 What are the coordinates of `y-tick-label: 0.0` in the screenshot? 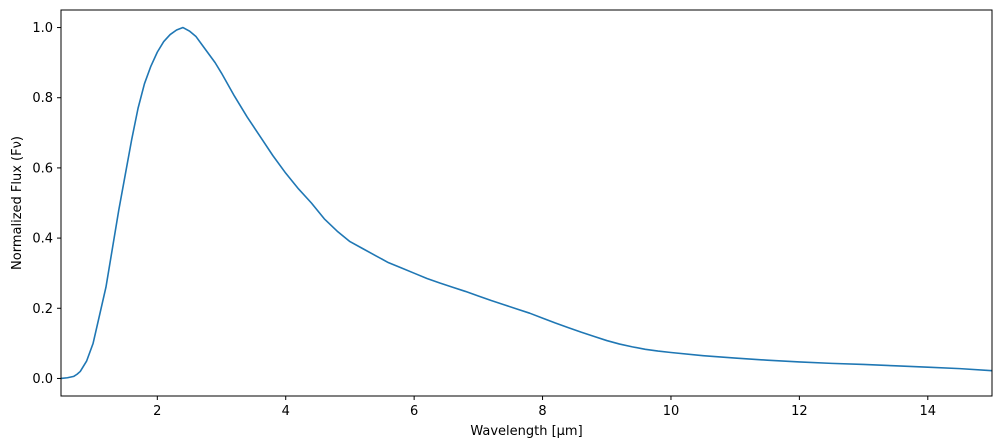 It's located at (42, 379).